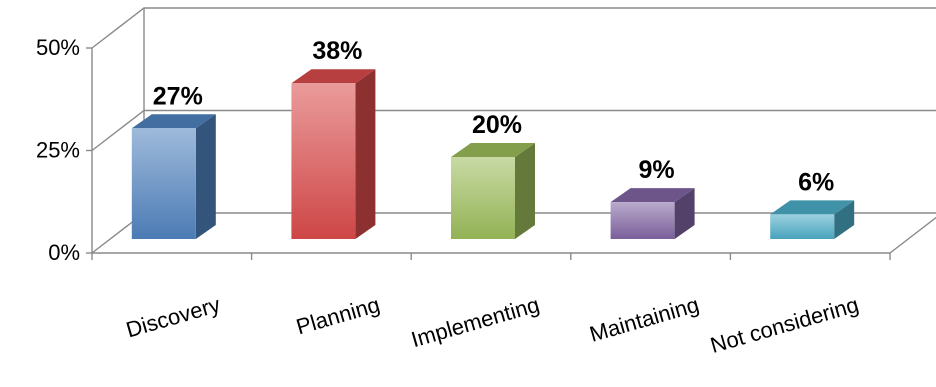  I want to click on x-tick-label: Planning, so click(337, 316).